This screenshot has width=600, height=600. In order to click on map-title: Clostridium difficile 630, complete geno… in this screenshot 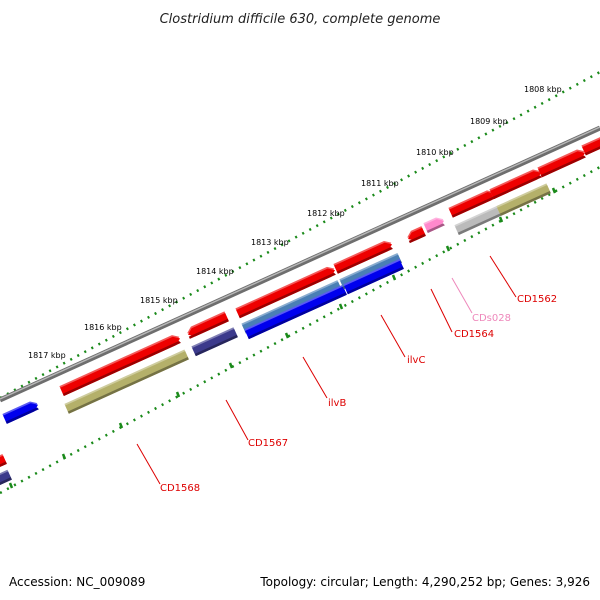, I will do `click(300, 19)`.